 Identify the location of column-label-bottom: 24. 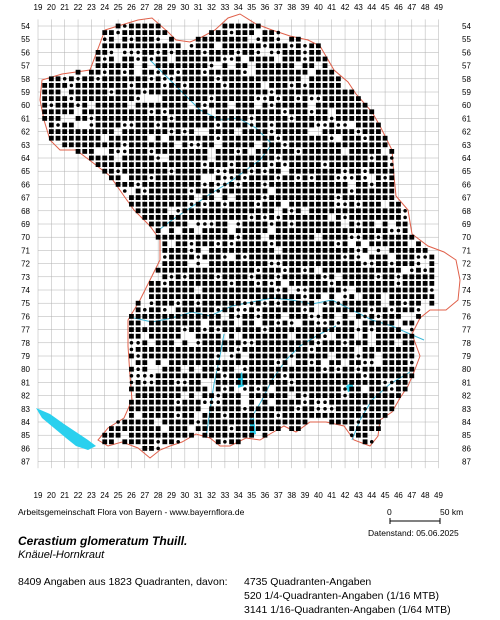
(104, 495).